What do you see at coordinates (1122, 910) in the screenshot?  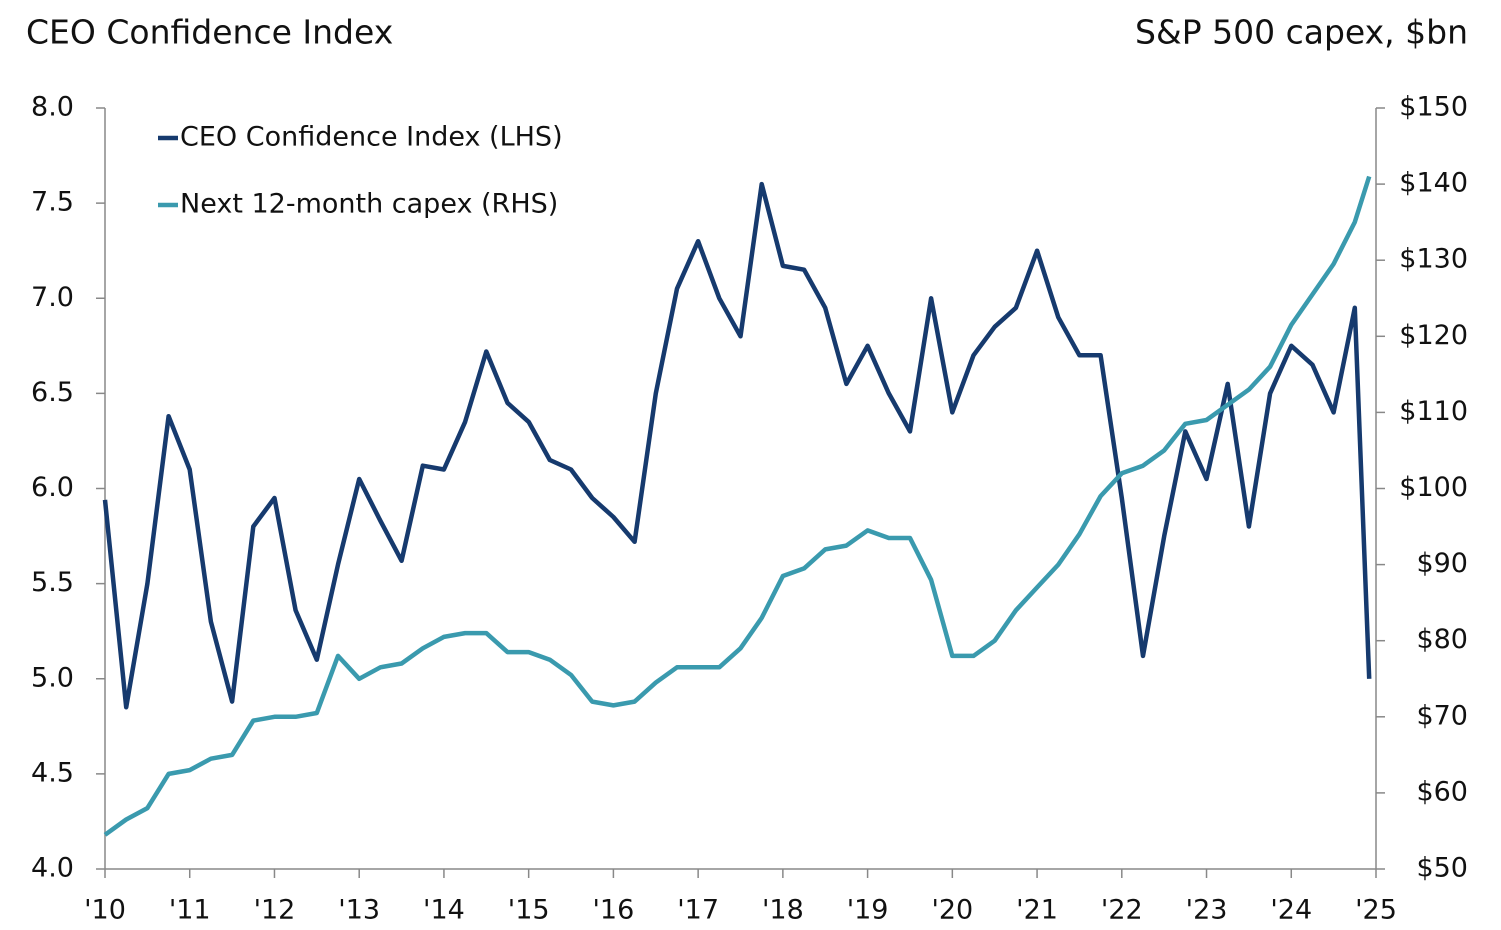 I see `x-tick-label: '22` at bounding box center [1122, 910].